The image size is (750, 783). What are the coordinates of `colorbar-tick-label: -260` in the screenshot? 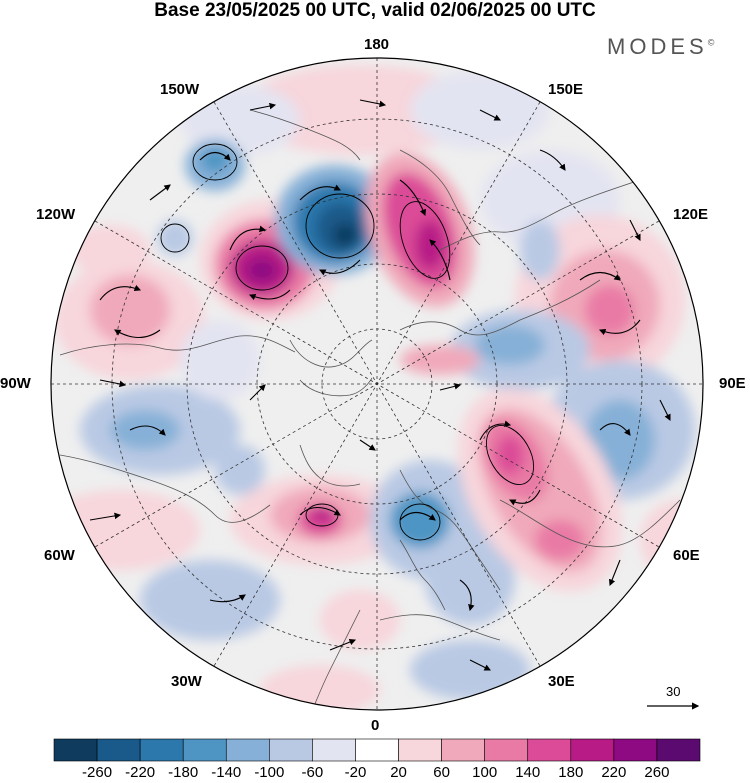 It's located at (97, 772).